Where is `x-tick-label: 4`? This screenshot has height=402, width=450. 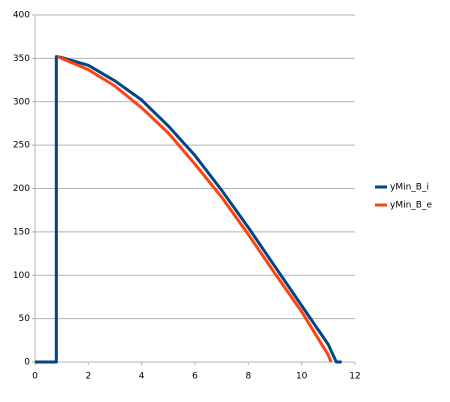 x-tick-label: 4 is located at coordinates (142, 377).